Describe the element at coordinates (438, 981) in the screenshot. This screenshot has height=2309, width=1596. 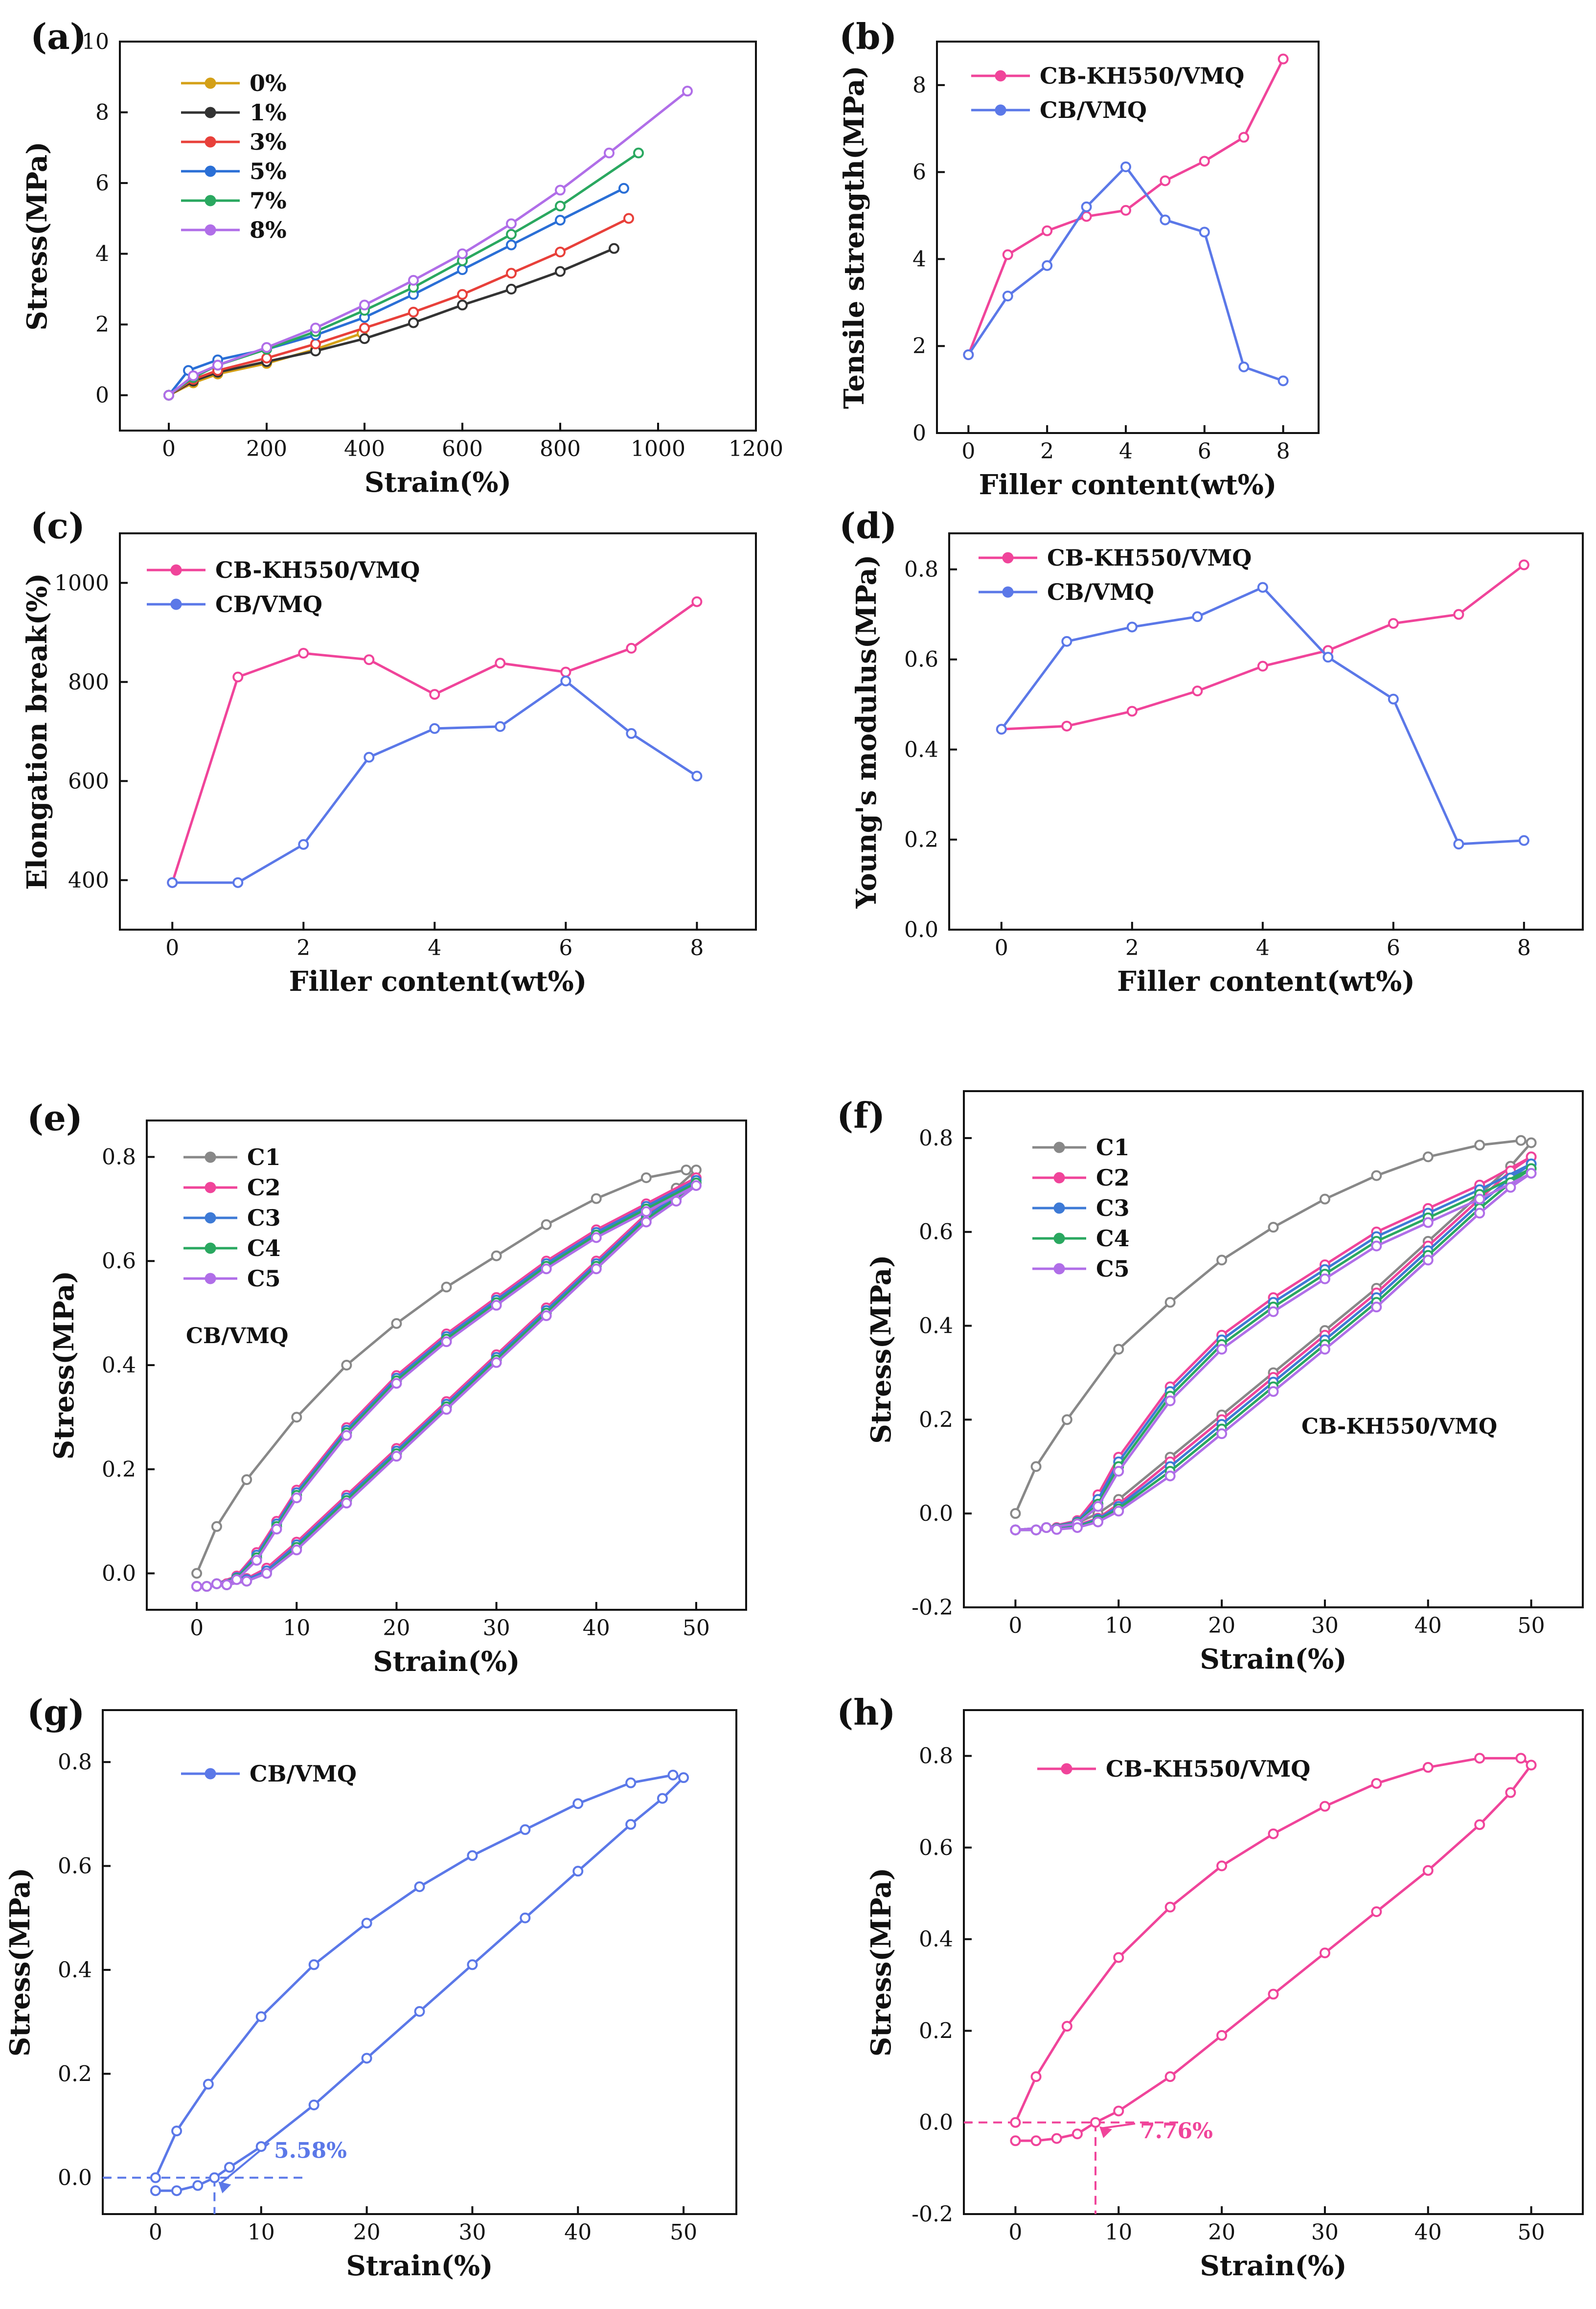
I see `x-axis-title: Filler content(wt%)` at that location.